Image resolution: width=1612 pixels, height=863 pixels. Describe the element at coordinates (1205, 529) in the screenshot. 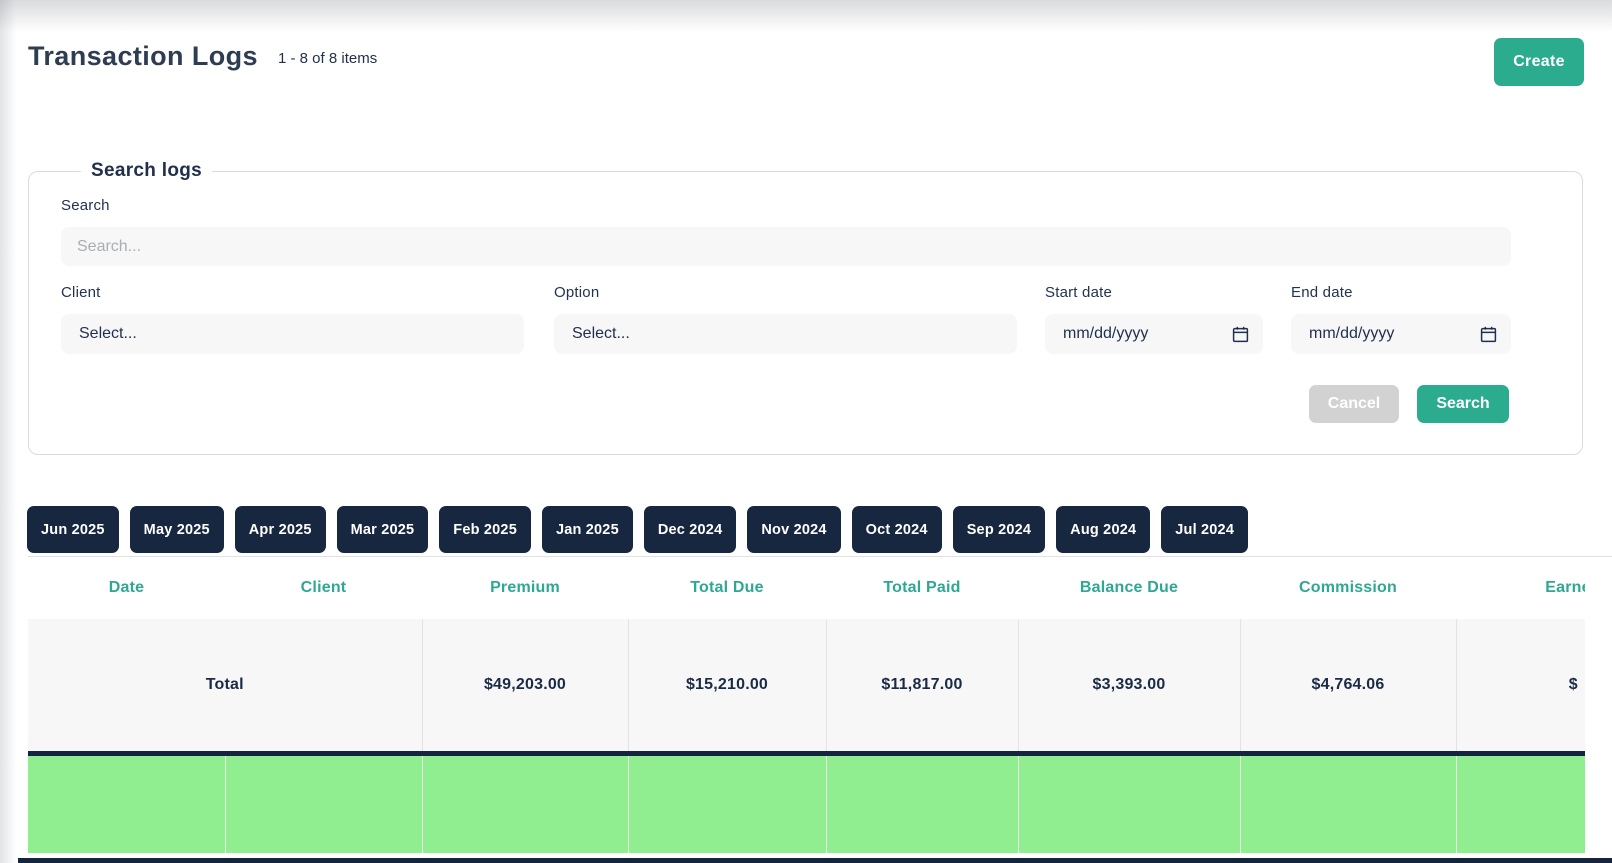

I see `month-filter-button: Jul 2024` at that location.